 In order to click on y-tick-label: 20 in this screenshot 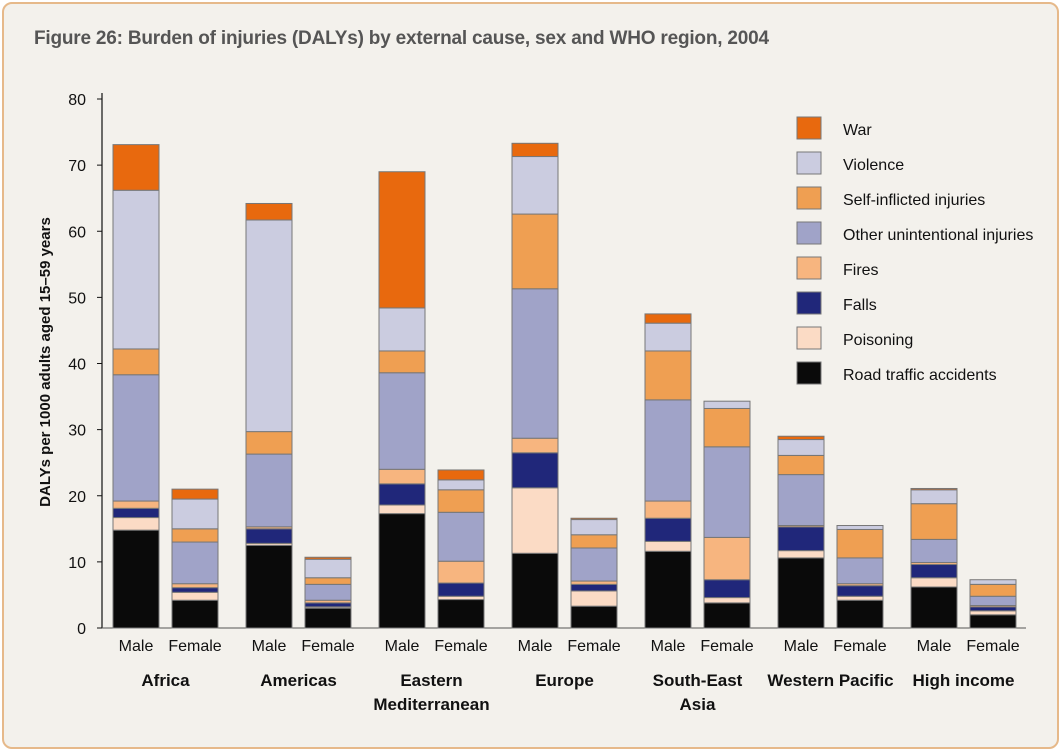, I will do `click(77, 497)`.